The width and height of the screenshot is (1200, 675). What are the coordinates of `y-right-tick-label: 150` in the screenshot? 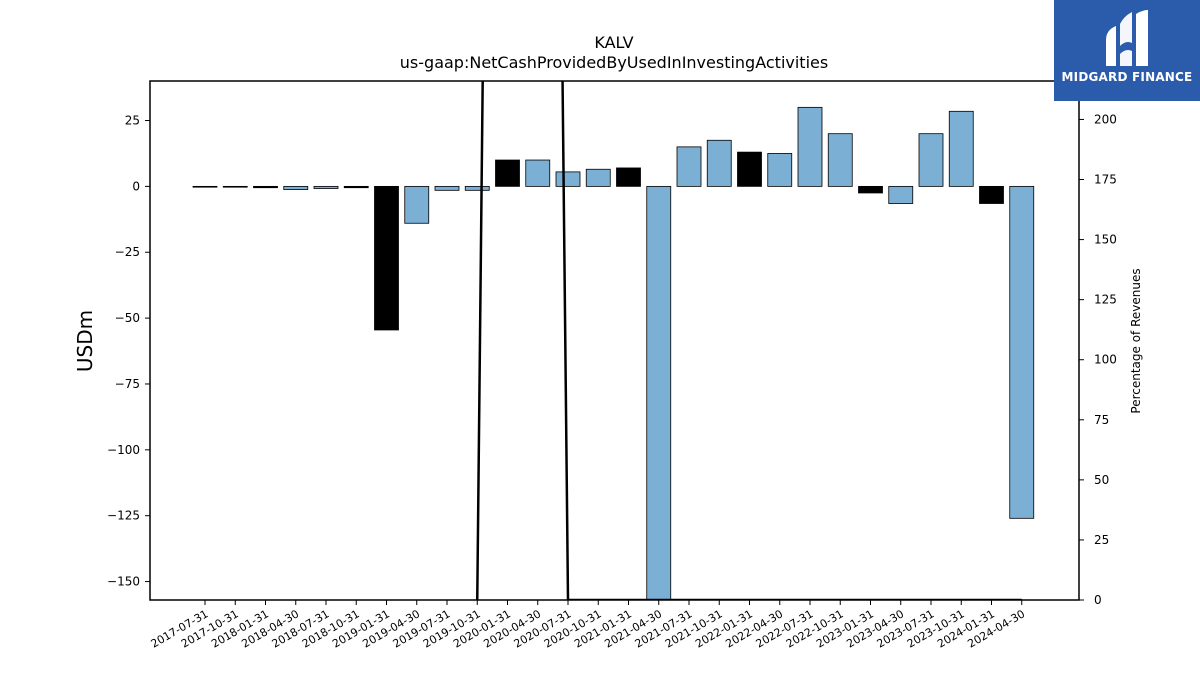 It's located at (1105, 240).